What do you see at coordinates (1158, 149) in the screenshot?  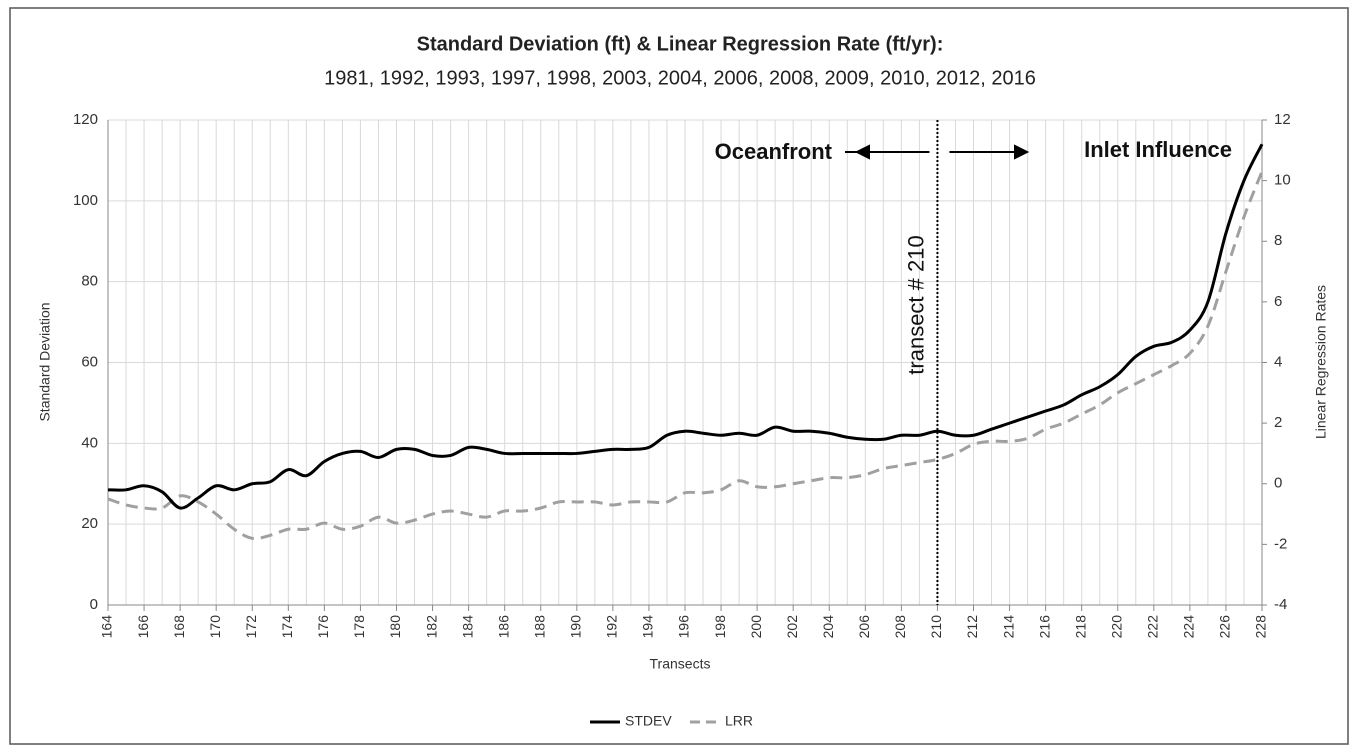 I see `annotation: Inlet Influence` at bounding box center [1158, 149].